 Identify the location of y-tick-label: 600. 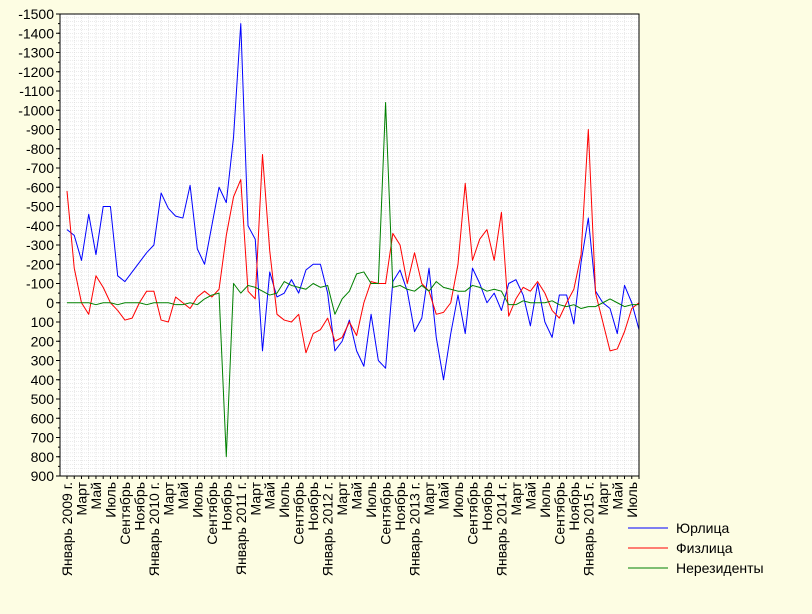
(43, 418).